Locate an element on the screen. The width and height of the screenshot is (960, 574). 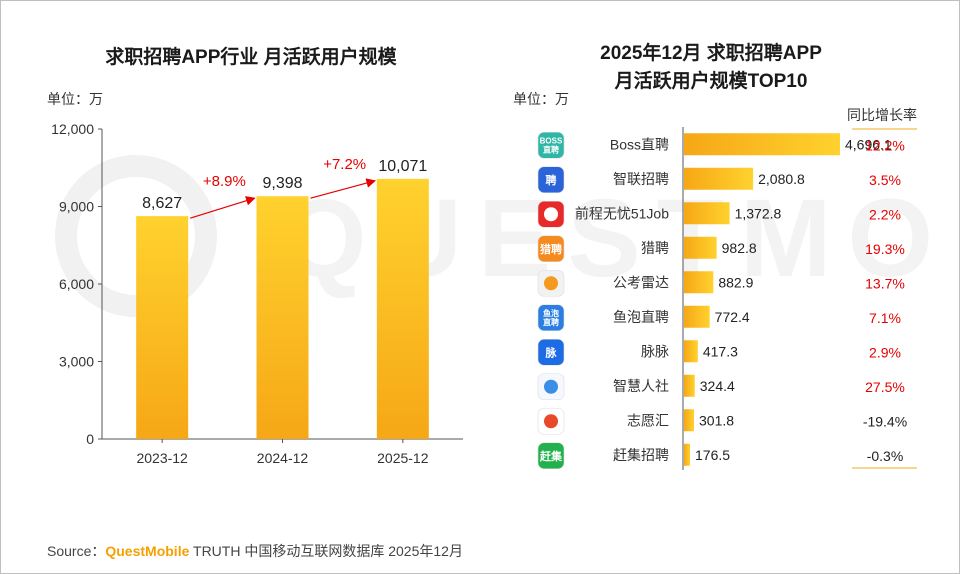
growth-rate-label: -19.4% is located at coordinates (885, 421).